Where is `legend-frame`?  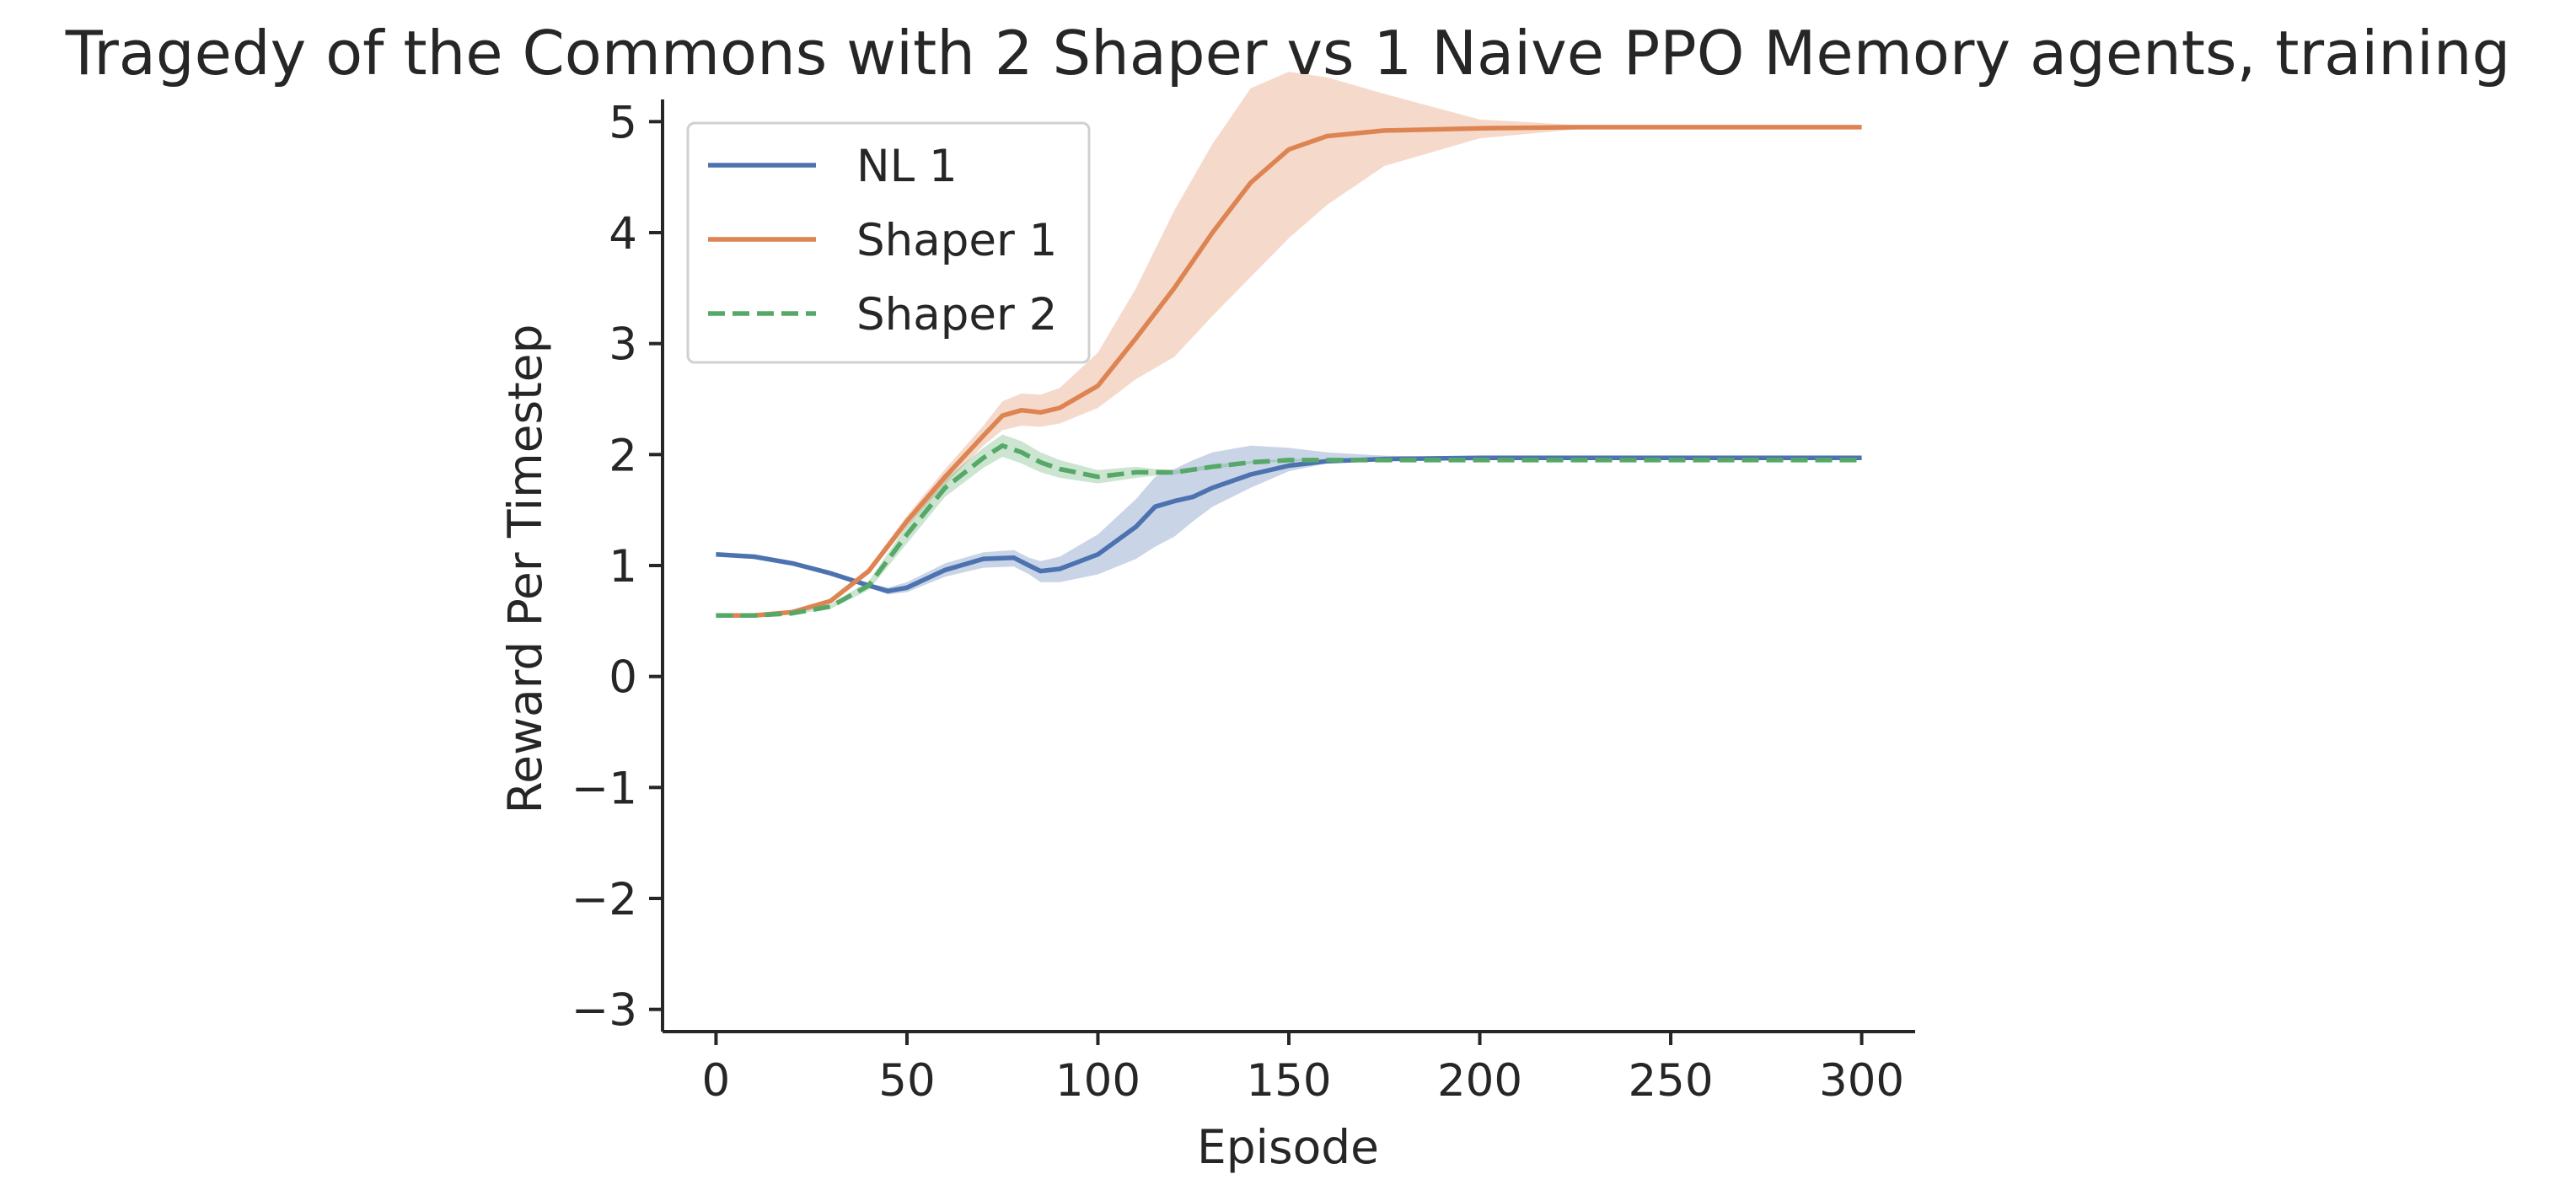 legend-frame is located at coordinates (888, 242).